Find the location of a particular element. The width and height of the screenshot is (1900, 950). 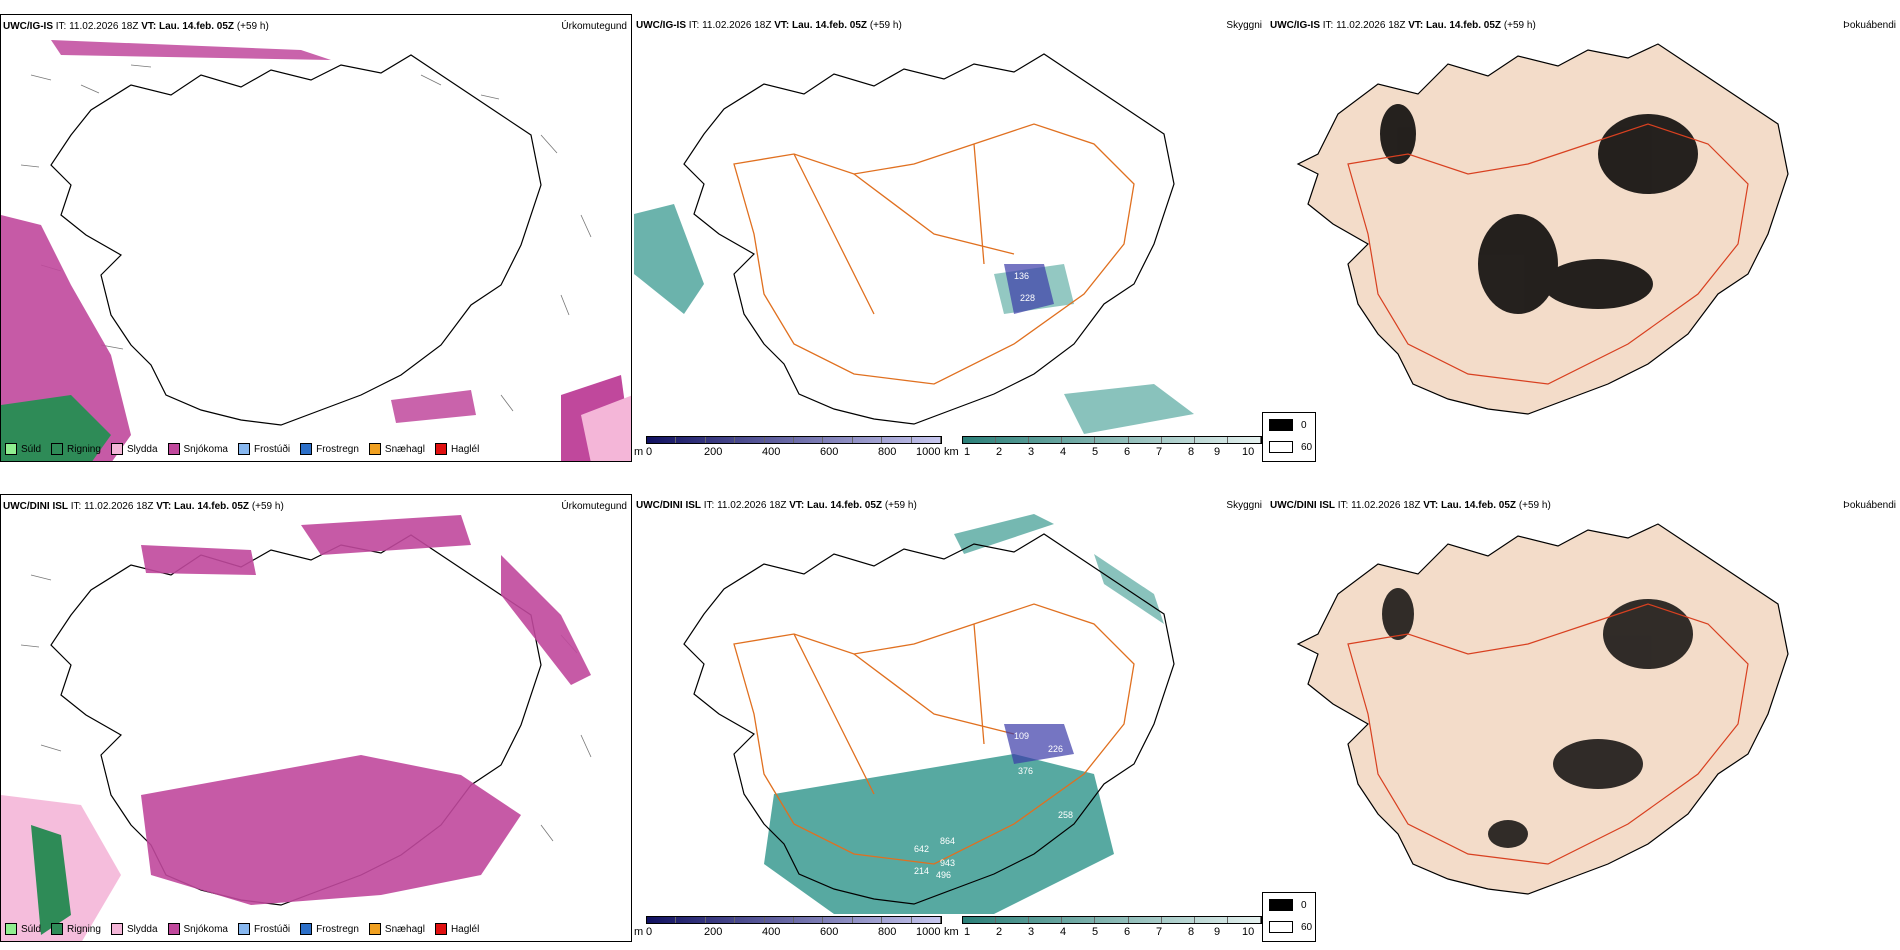

visibility-tick: 3 is located at coordinates (1031, 452).